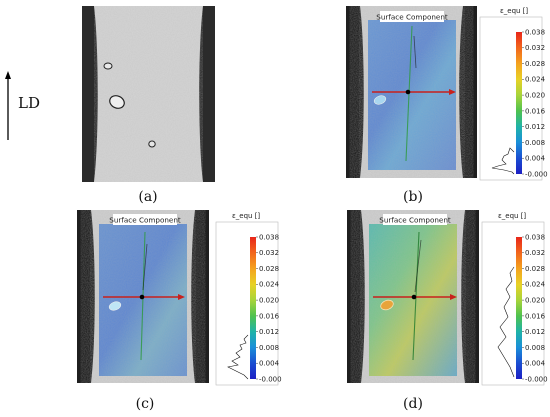  Describe the element at coordinates (8, 105) in the screenshot. I see `ld-arrow` at that location.